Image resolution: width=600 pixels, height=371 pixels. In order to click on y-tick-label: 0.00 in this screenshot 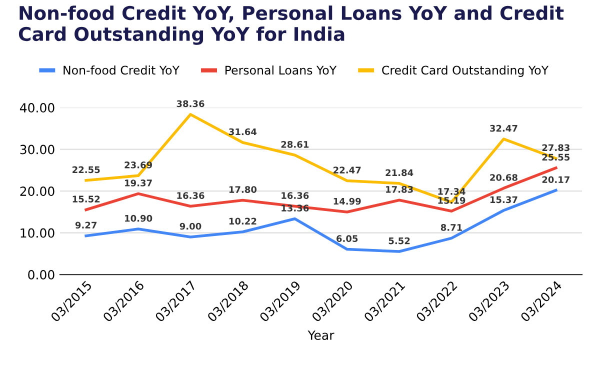, I will do `click(41, 275)`.